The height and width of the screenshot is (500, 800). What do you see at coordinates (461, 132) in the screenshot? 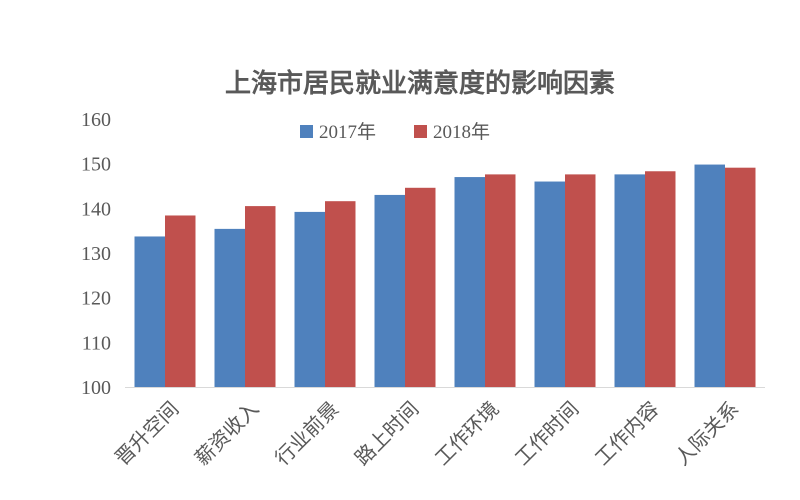
I see `legend-label-2018: 2018年` at bounding box center [461, 132].